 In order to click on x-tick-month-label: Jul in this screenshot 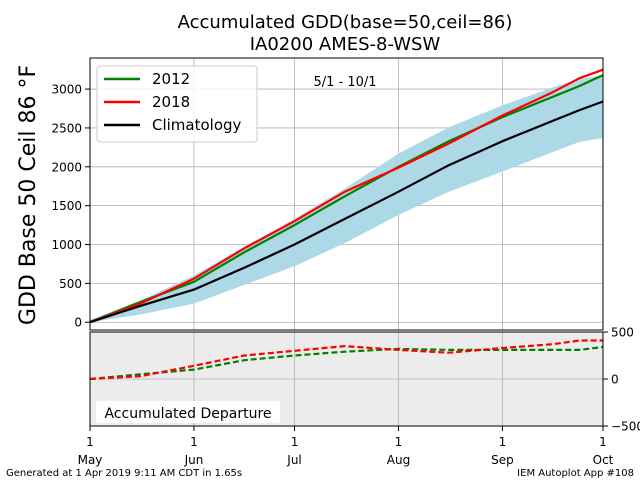, I will do `click(293, 460)`.